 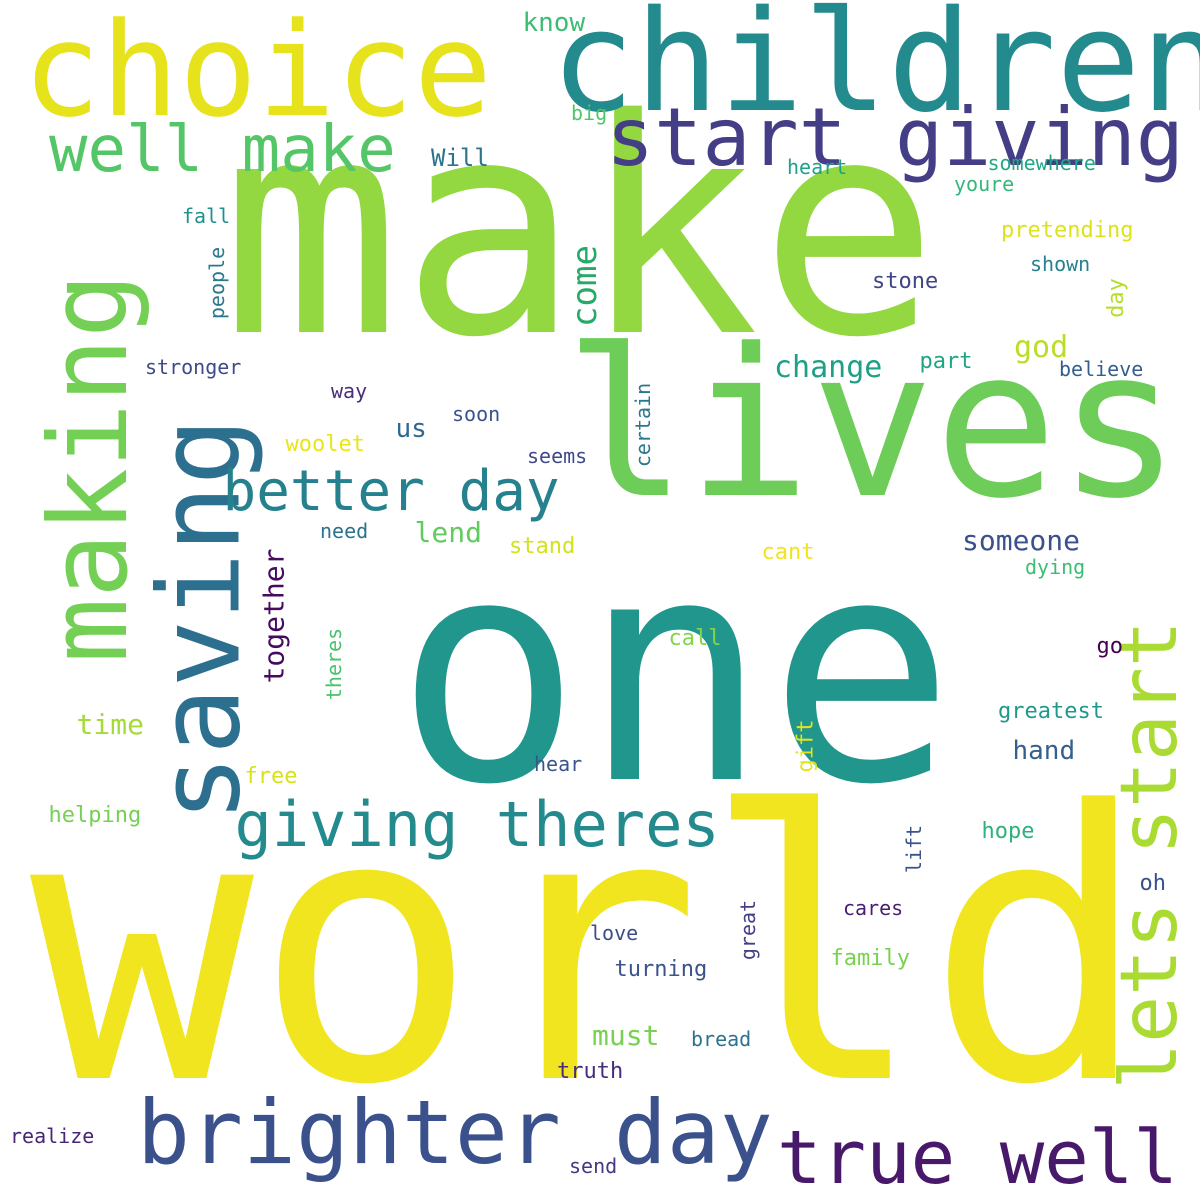 I want to click on word: youre, so click(x=984, y=184).